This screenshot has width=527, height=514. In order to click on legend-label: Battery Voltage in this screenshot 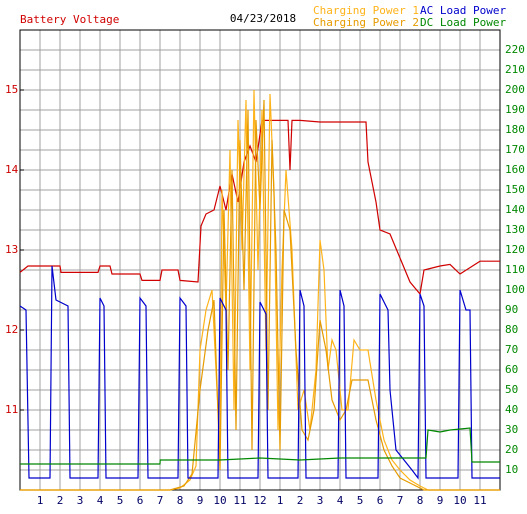, I will do `click(69, 19)`.